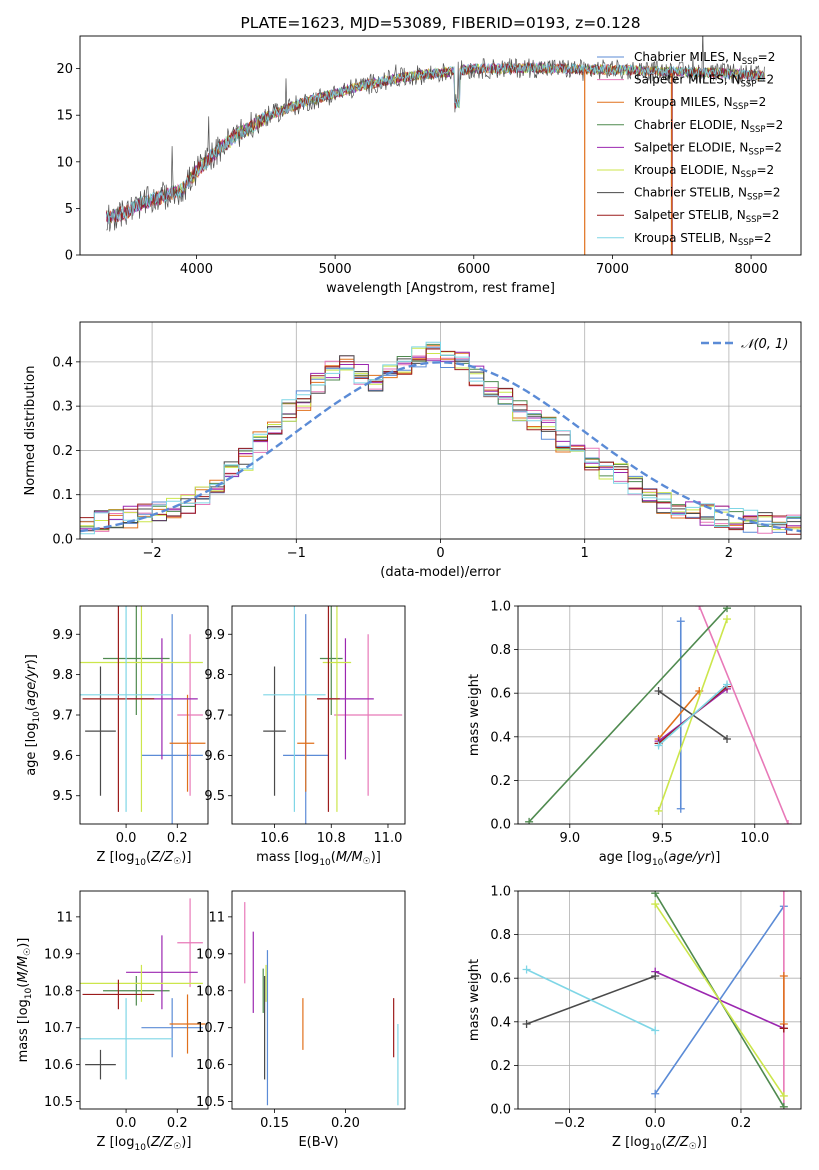  I want to click on x-tick-label: 11.0, so click(388, 838).